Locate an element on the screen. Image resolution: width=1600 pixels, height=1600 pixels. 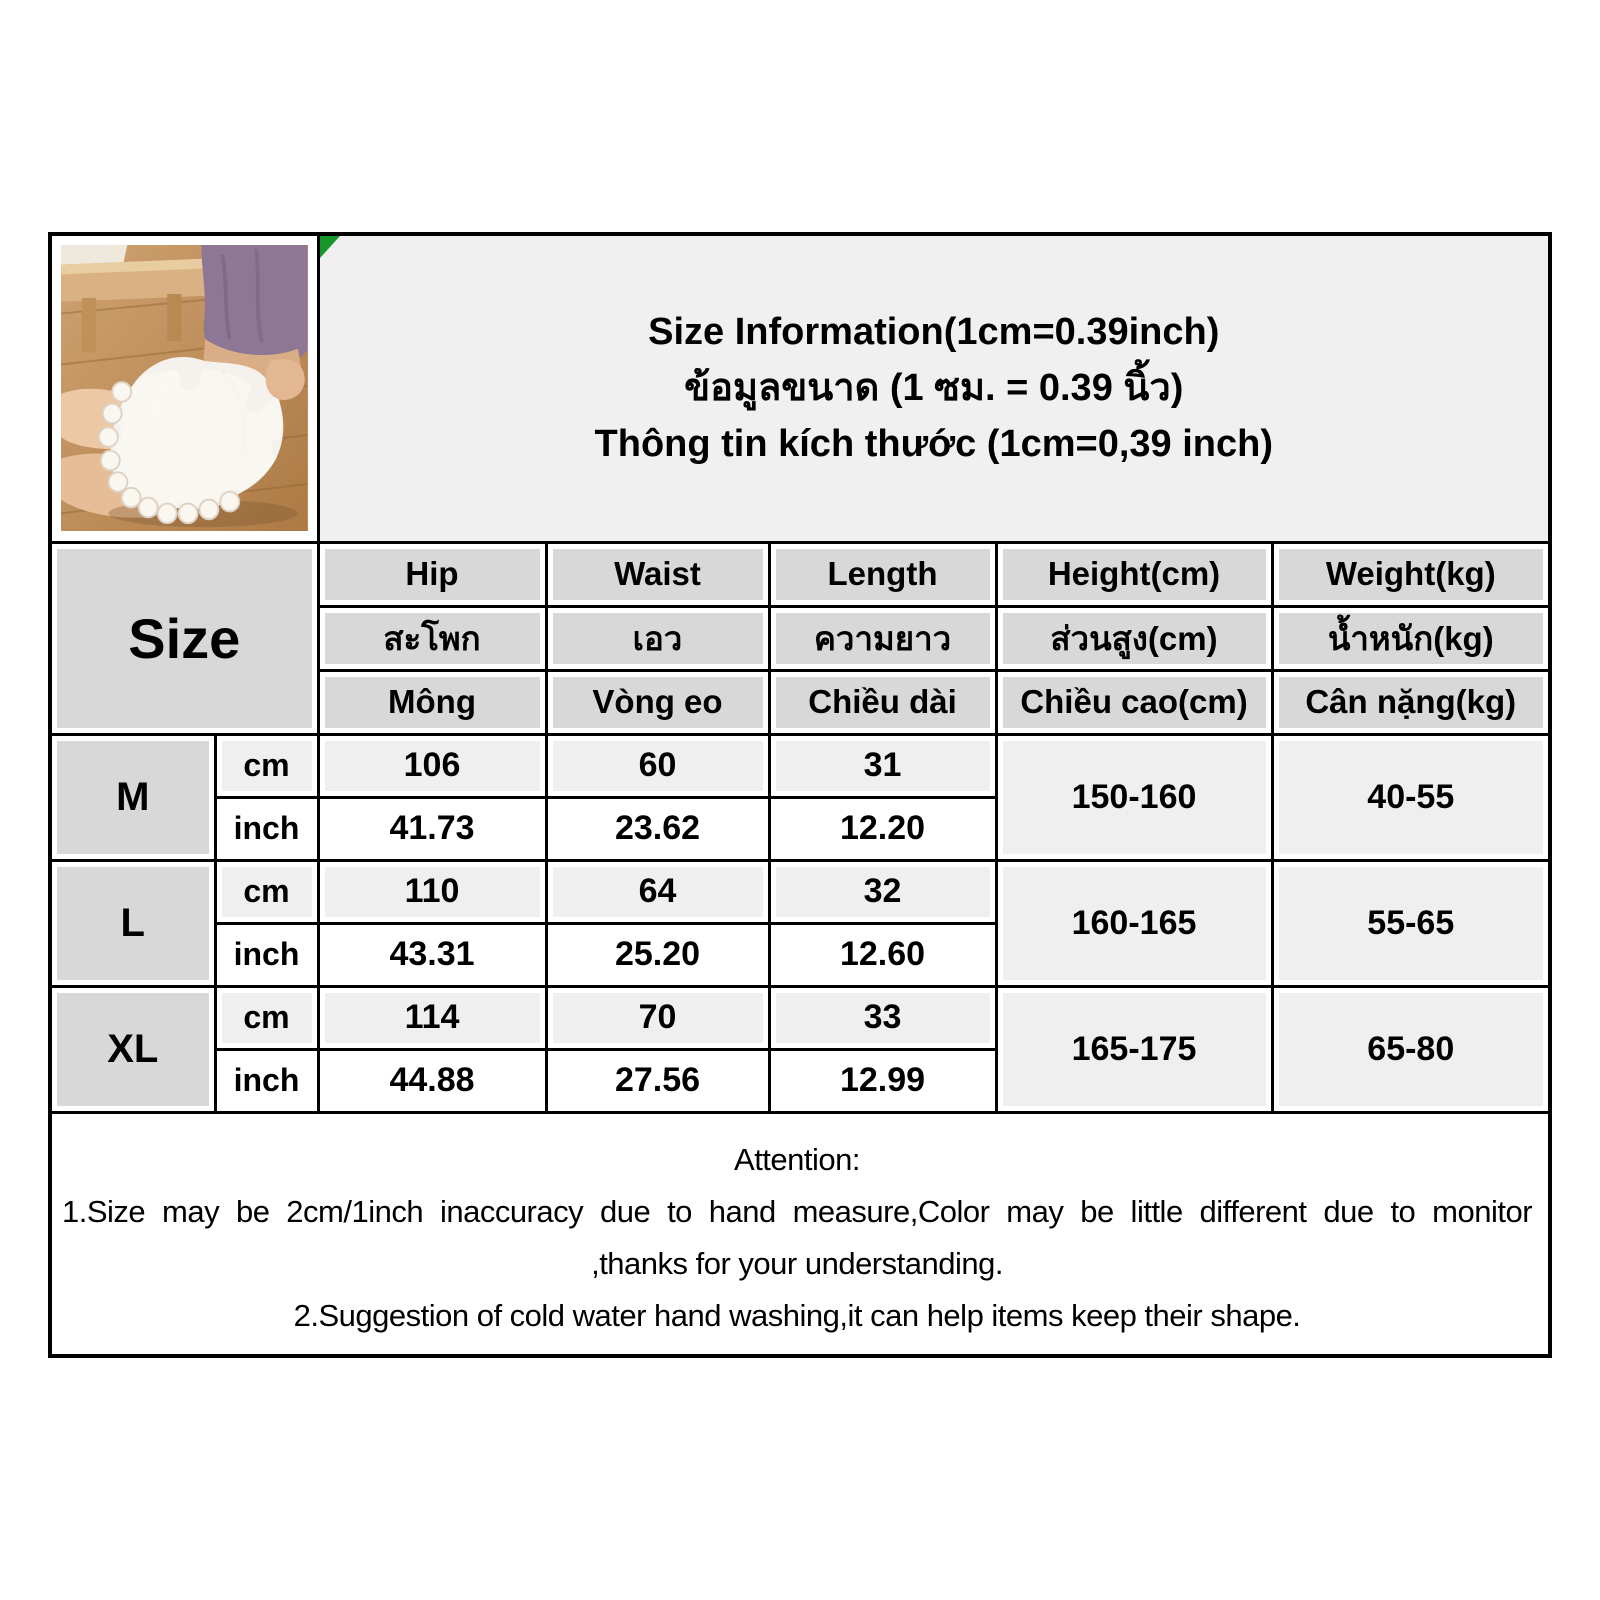
hand is located at coordinates (285, 380).